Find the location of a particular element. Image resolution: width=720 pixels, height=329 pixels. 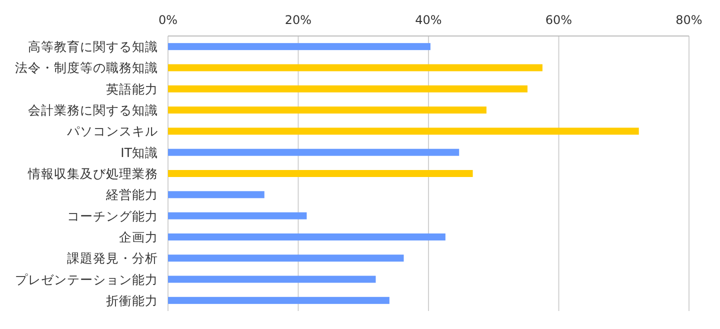

y-tick-label: 英語能力 is located at coordinates (132, 88).